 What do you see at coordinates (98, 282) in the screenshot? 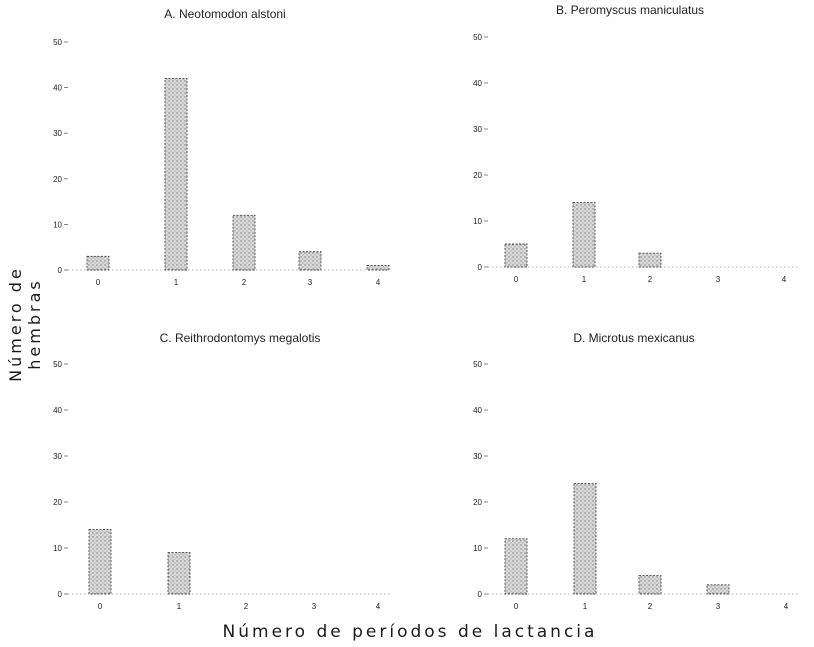
I see `panel-a-xtick-label: 0` at bounding box center [98, 282].